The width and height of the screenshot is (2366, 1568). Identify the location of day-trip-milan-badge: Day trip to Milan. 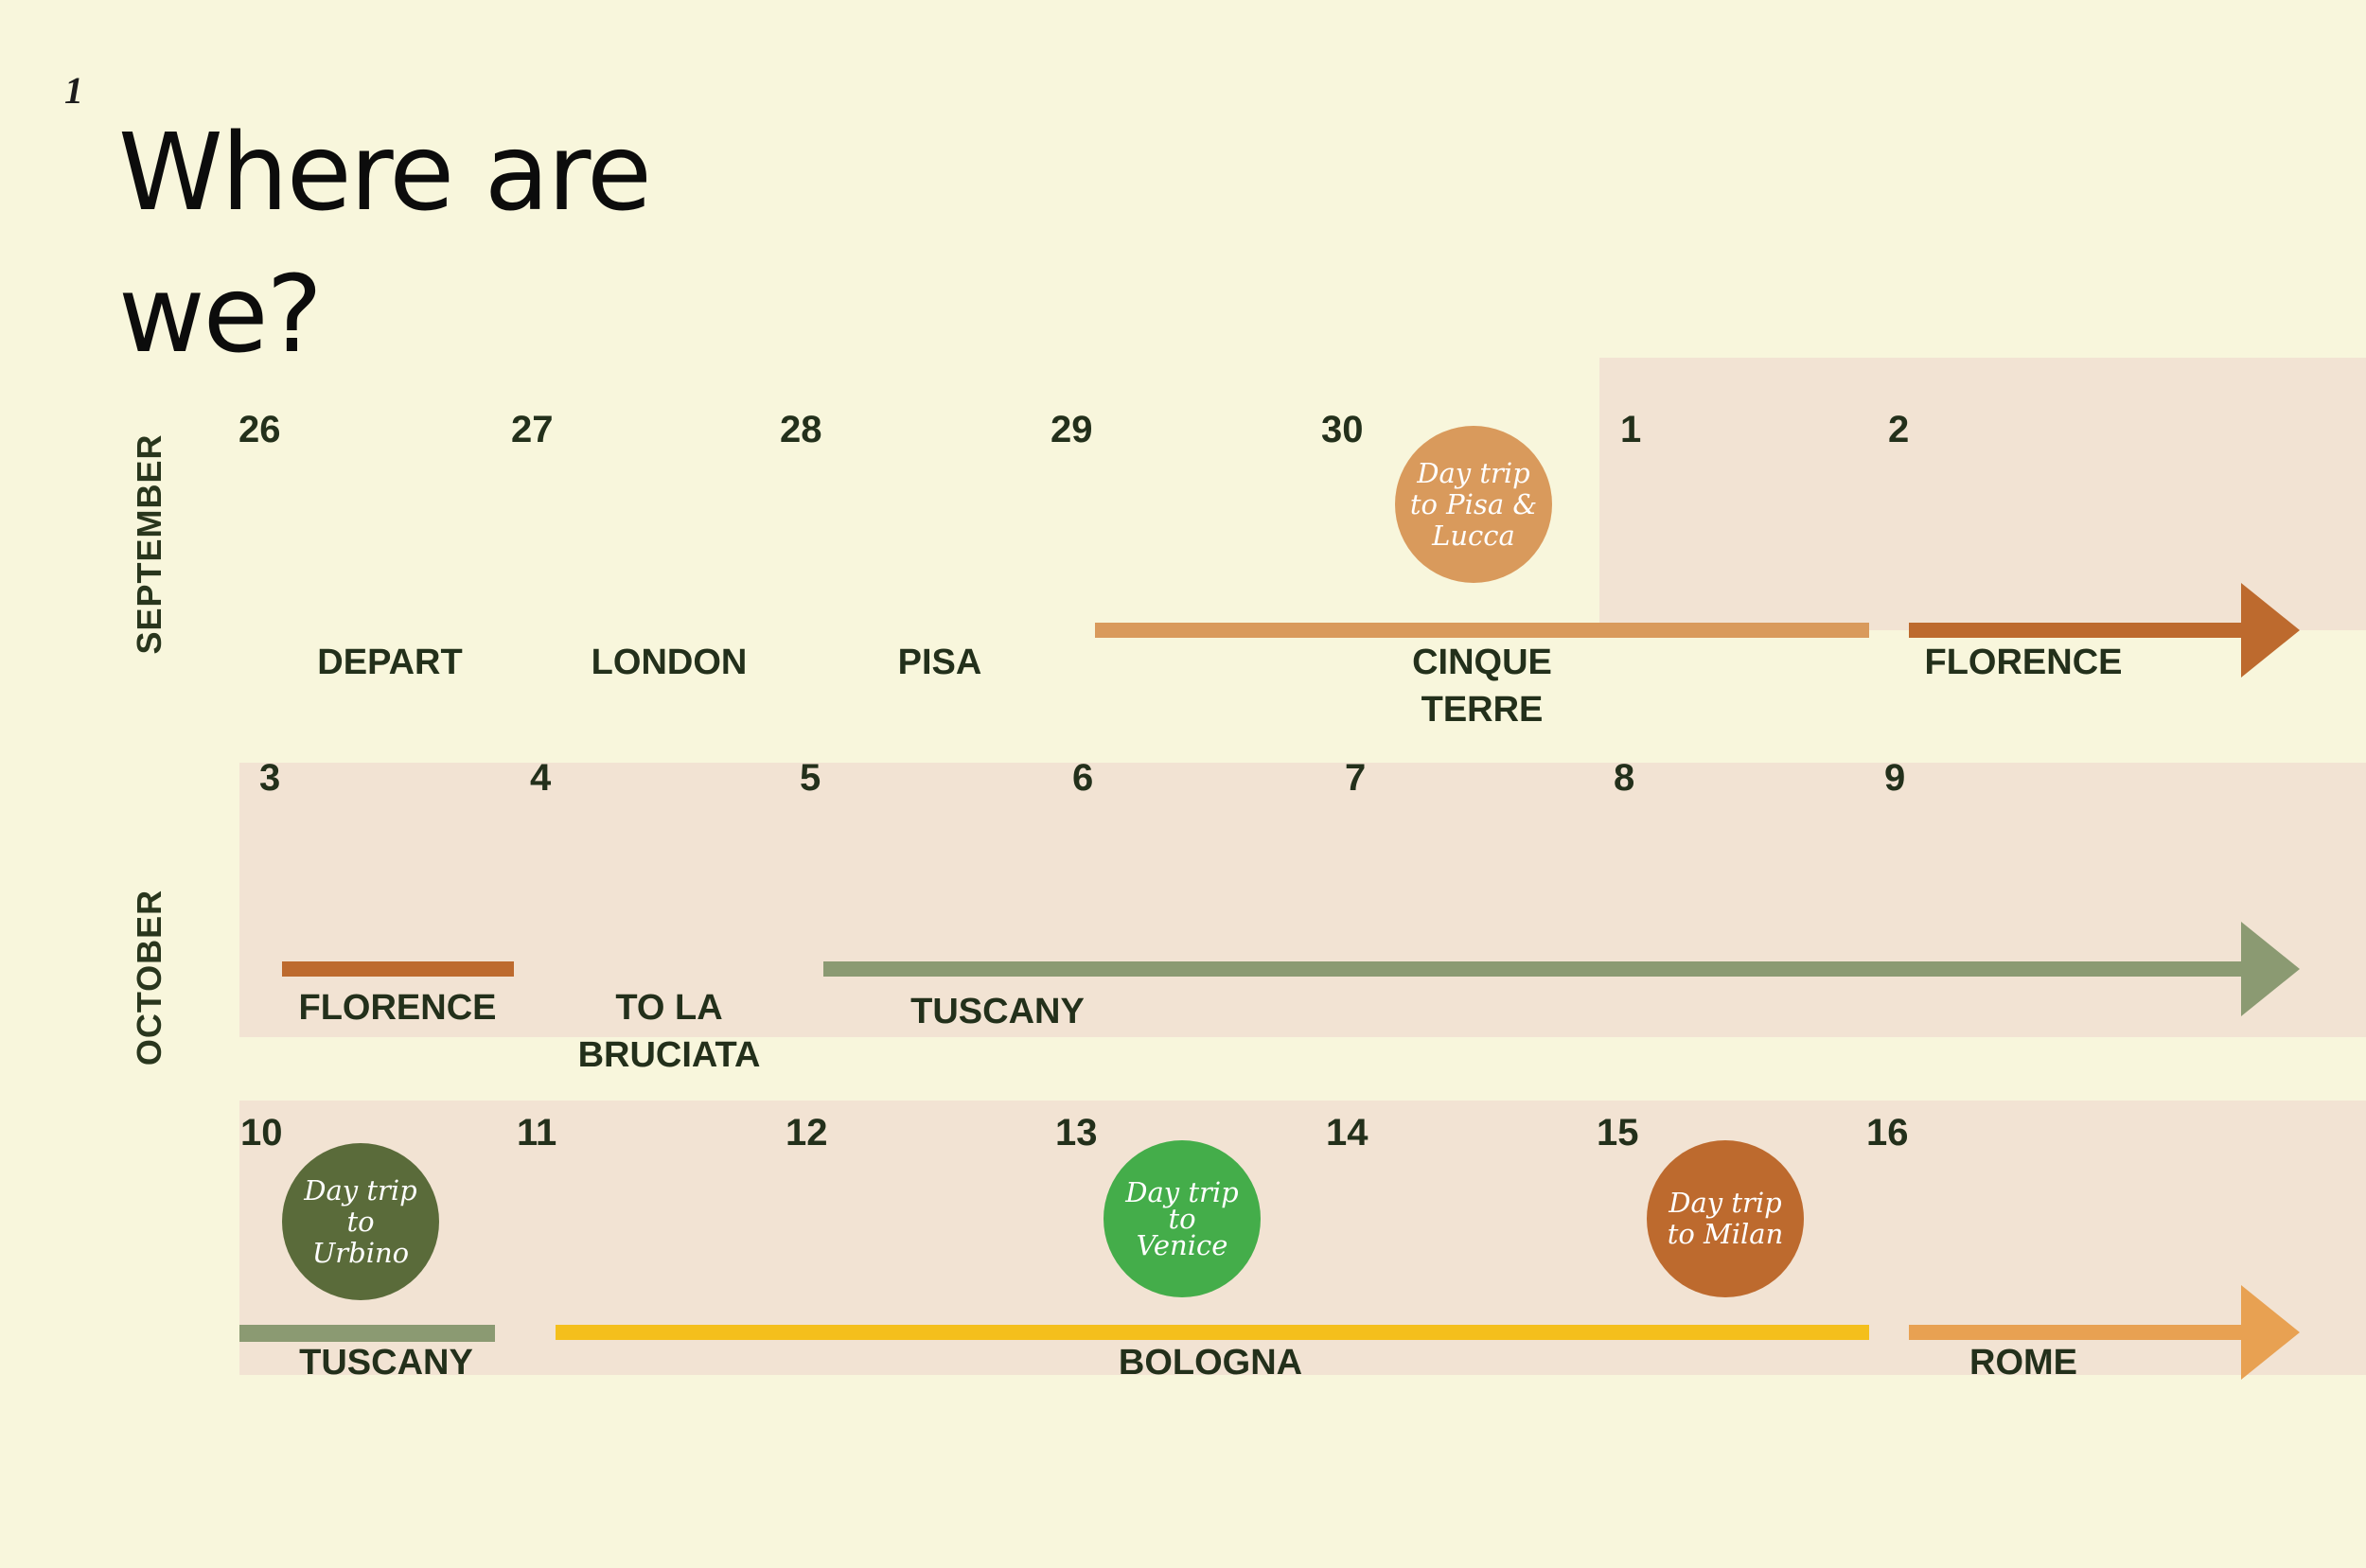
(1725, 1218).